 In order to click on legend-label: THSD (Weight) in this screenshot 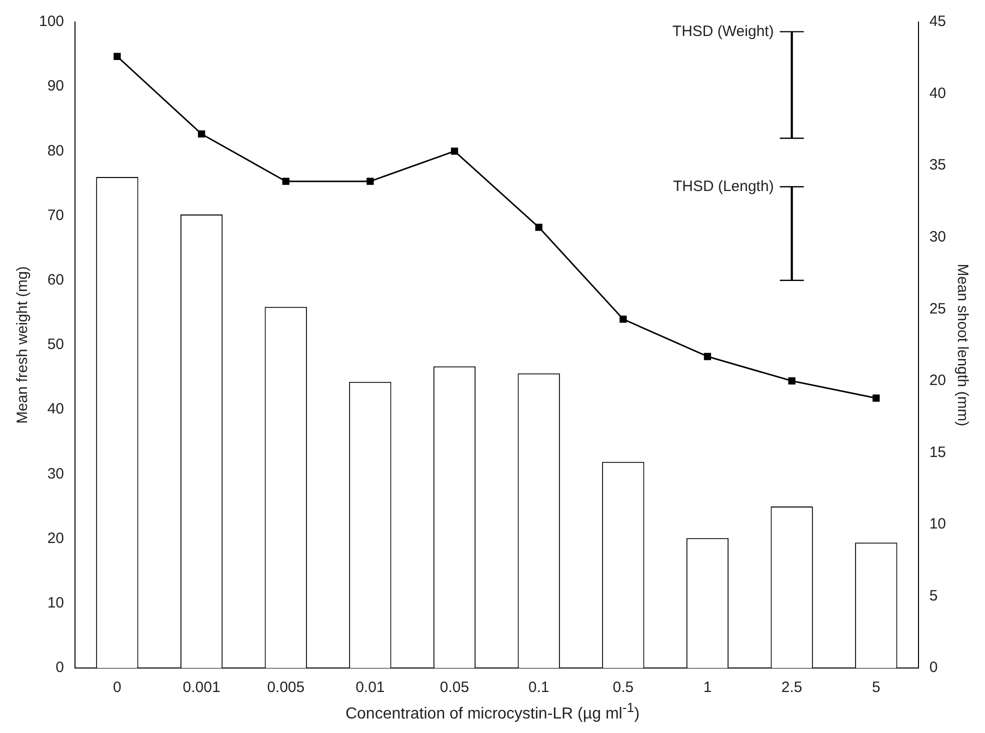, I will do `click(723, 31)`.